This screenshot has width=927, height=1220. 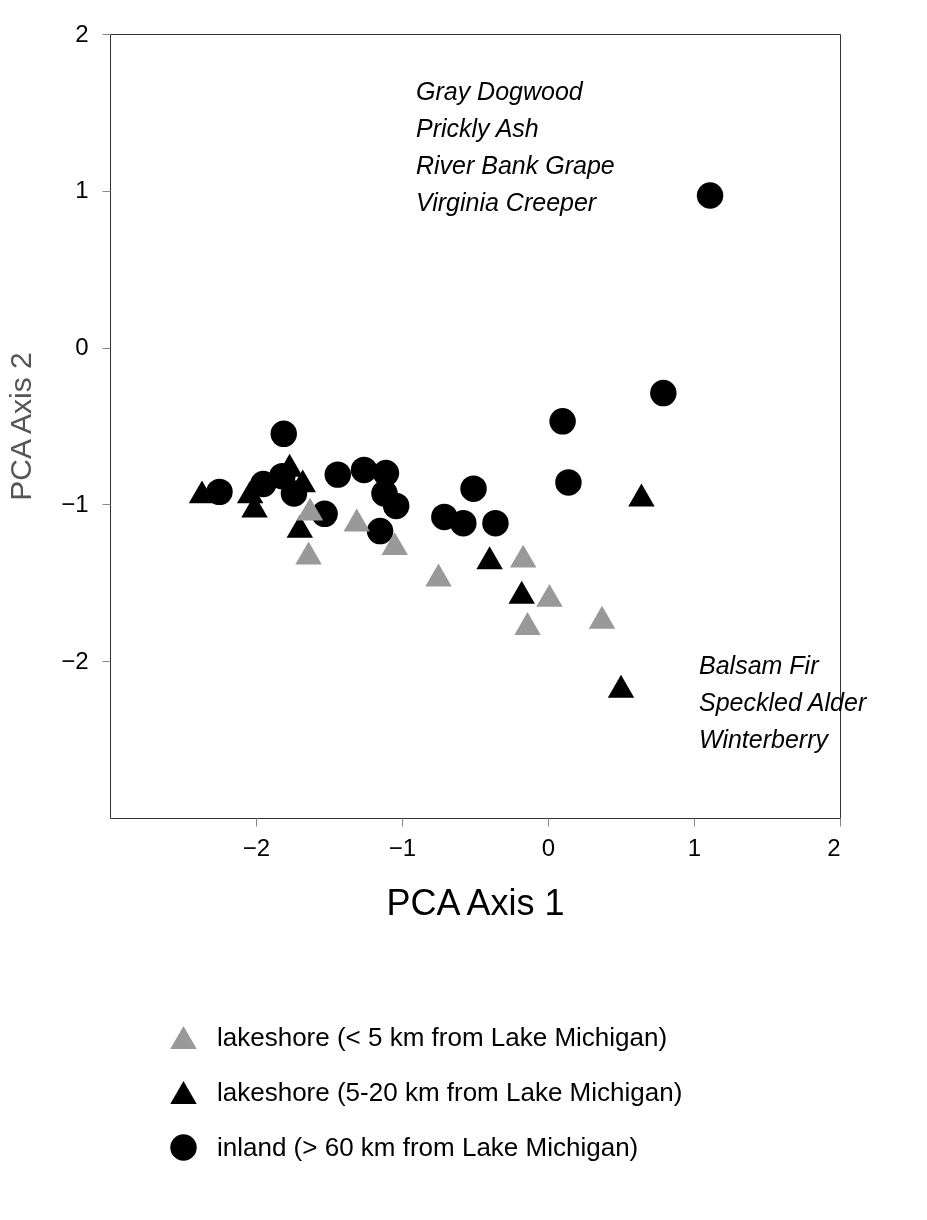 What do you see at coordinates (82, 347) in the screenshot?
I see `y-tick-label: 0` at bounding box center [82, 347].